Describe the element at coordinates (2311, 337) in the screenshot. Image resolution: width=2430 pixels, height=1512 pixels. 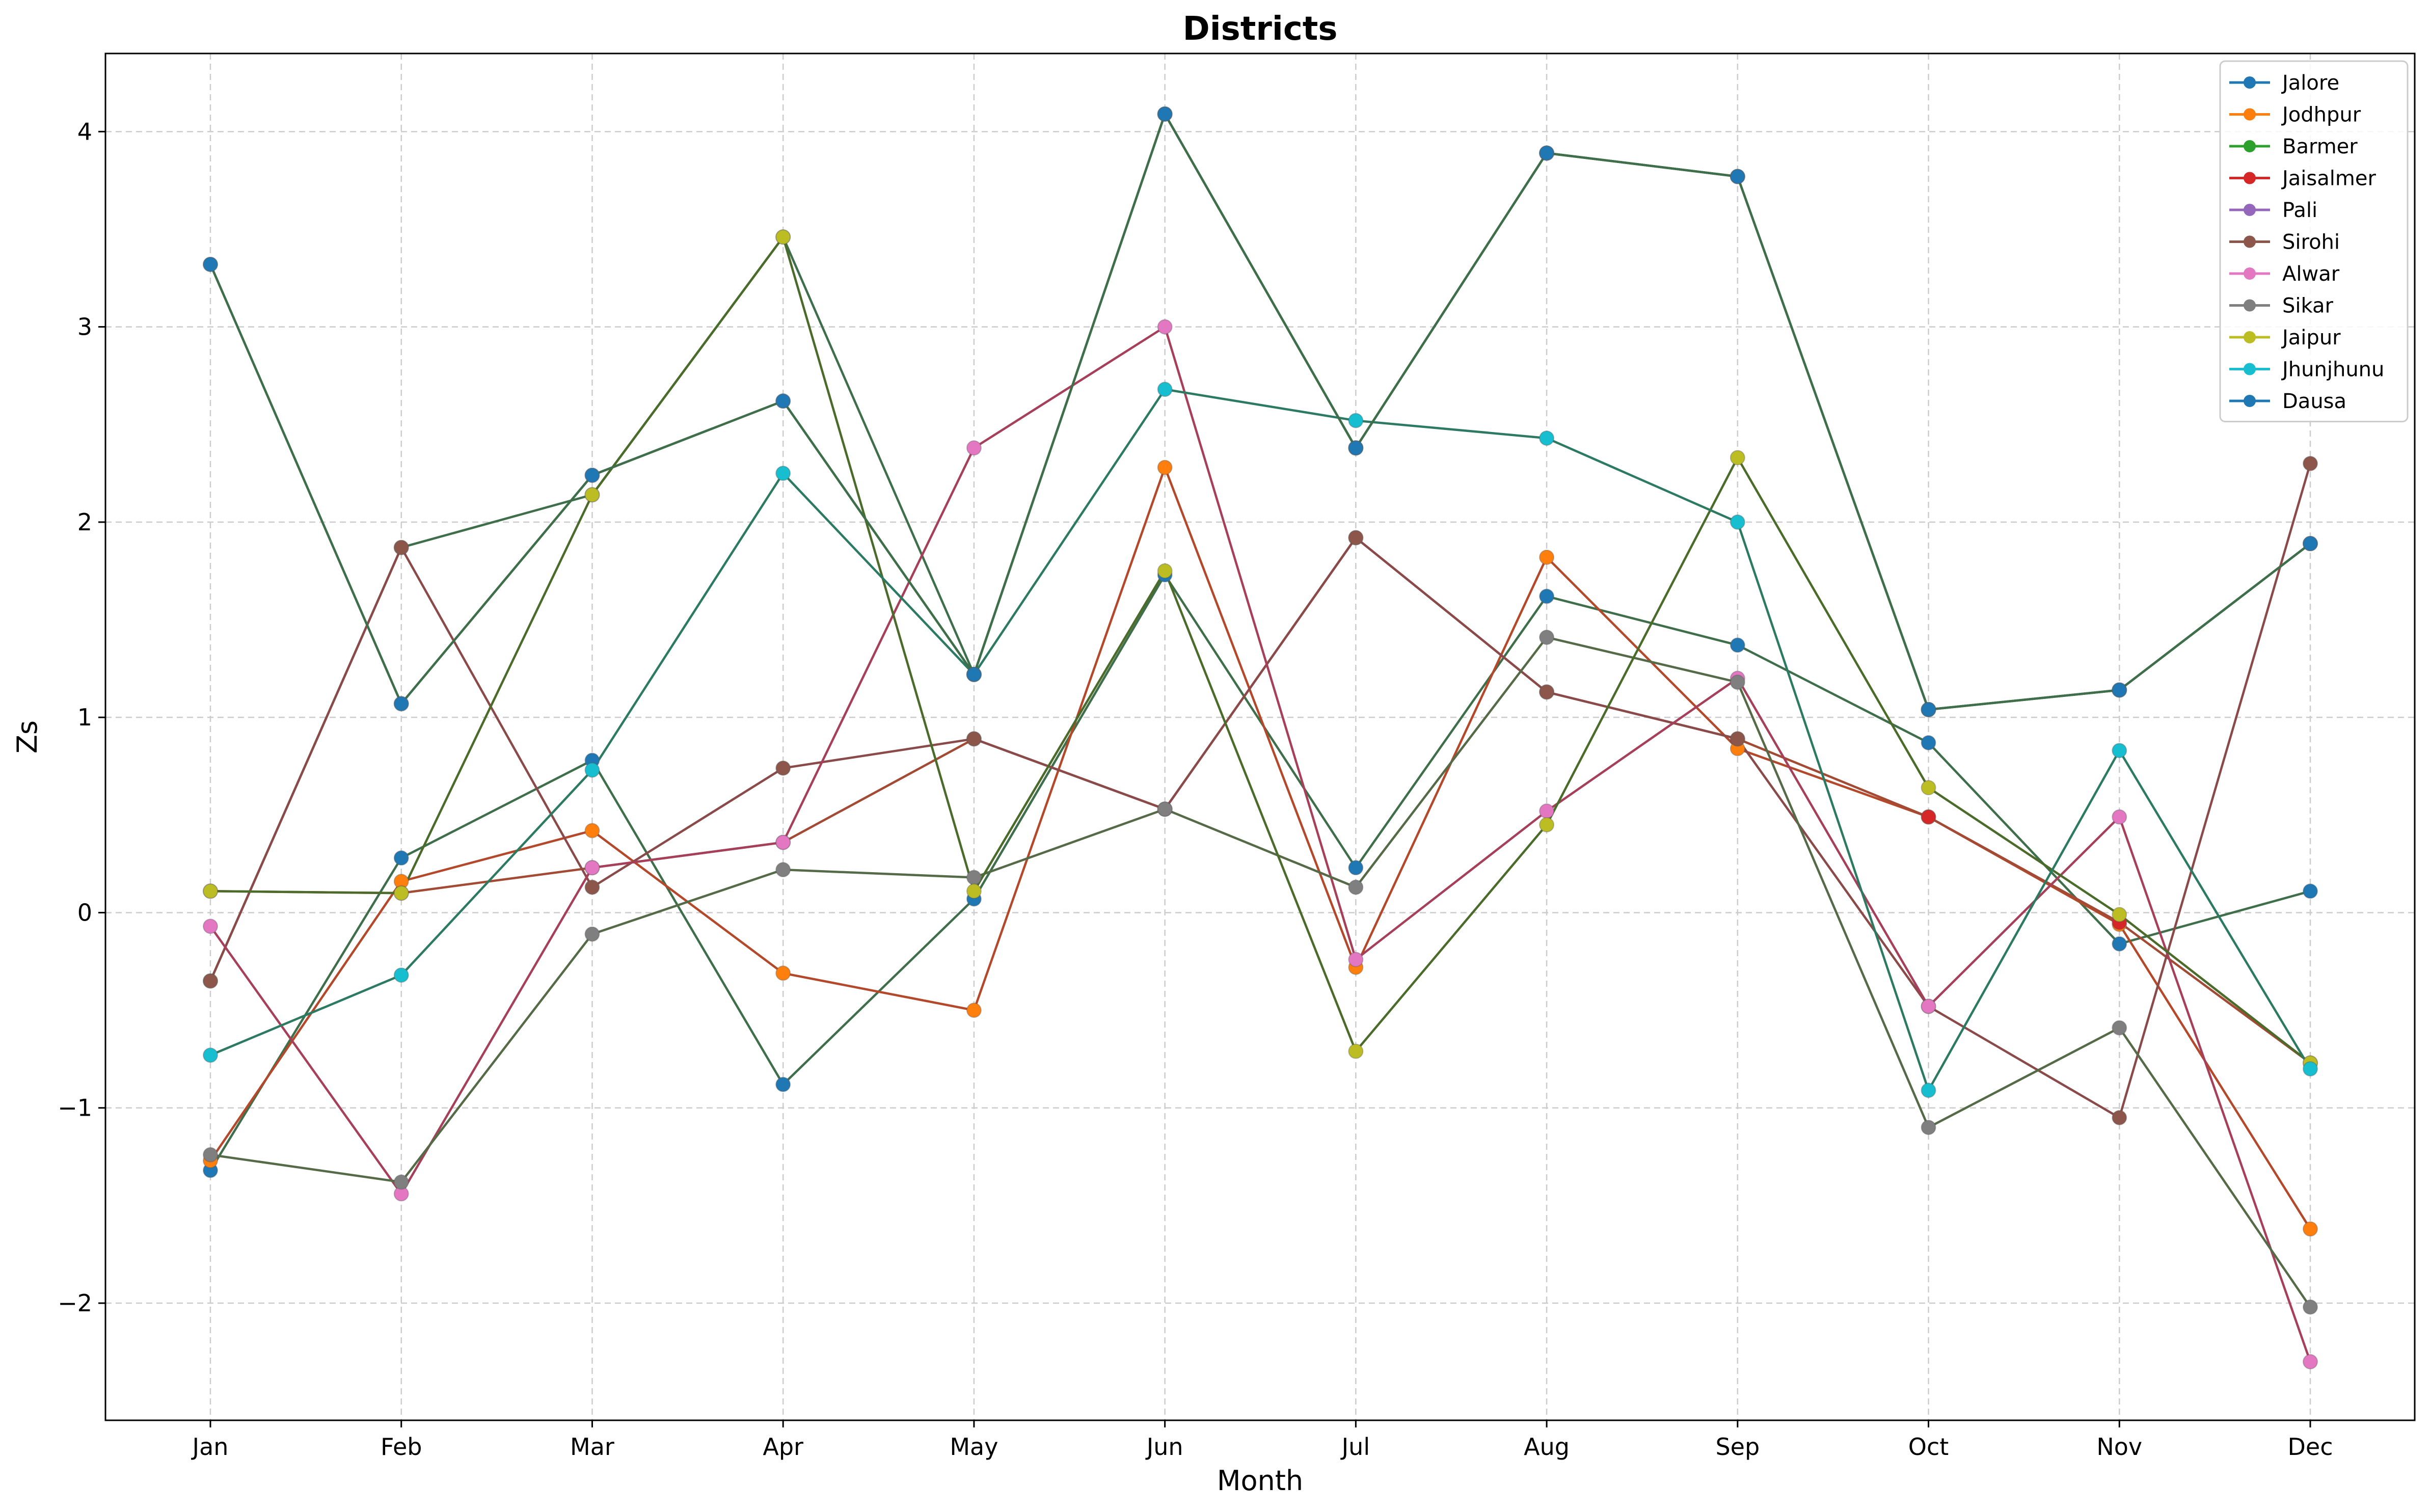
I see `legend-label-jaipur: Jaipur` at that location.